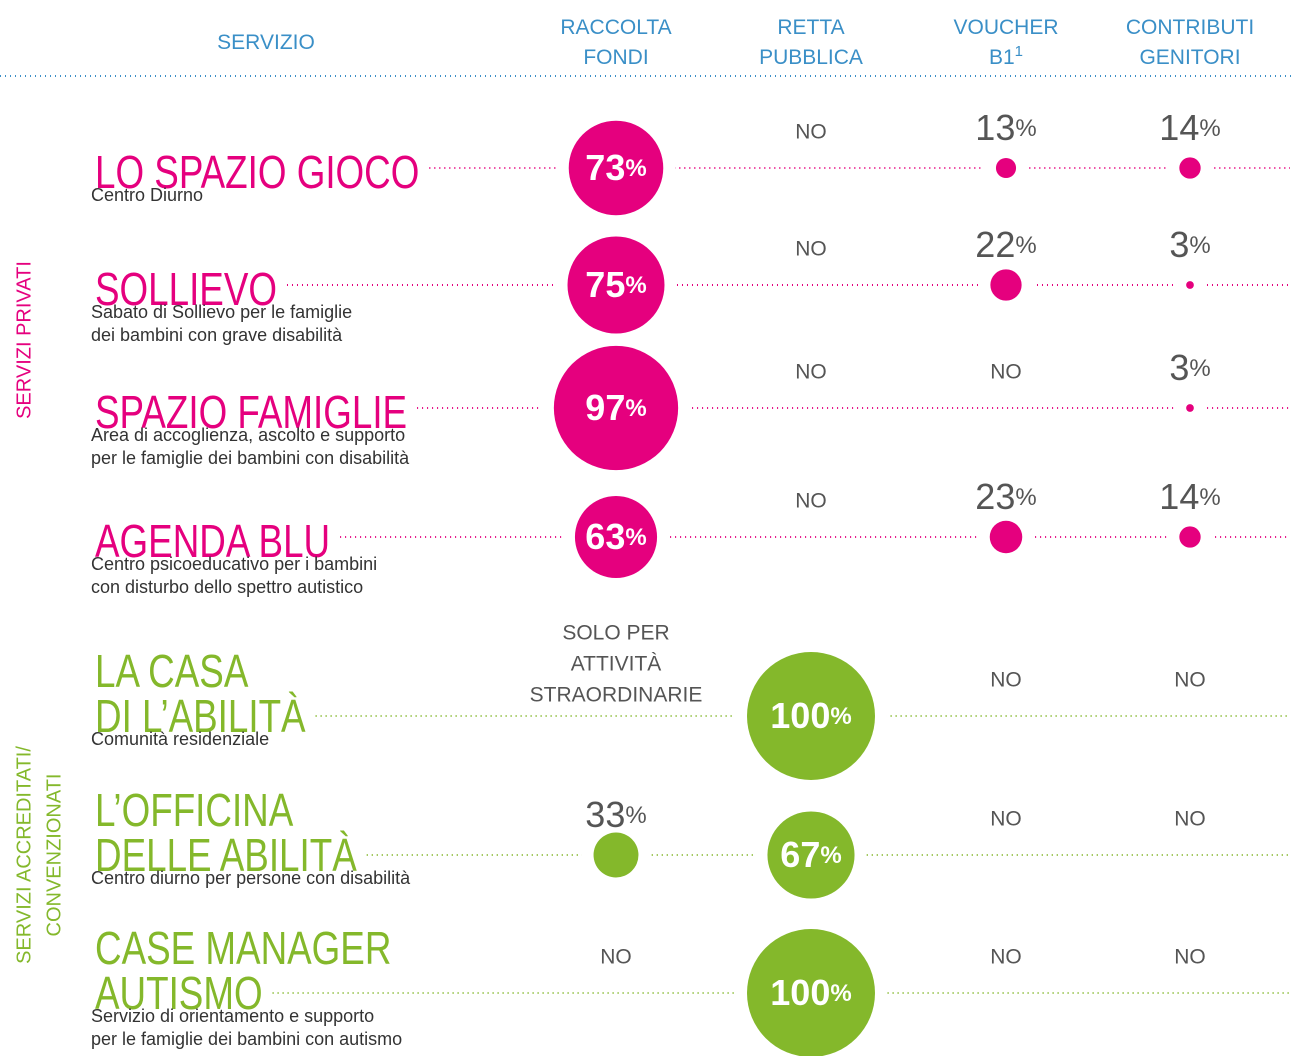  Describe the element at coordinates (54, 855) in the screenshot. I see `group-label: CONVENZIONATI` at that location.